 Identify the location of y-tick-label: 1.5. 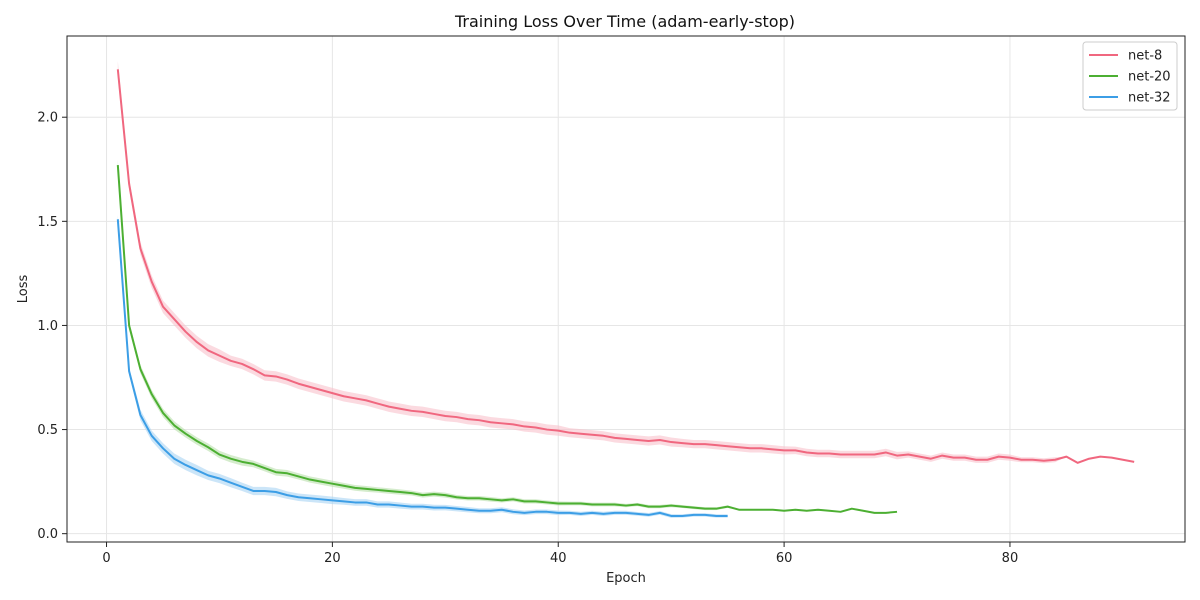
(47, 222).